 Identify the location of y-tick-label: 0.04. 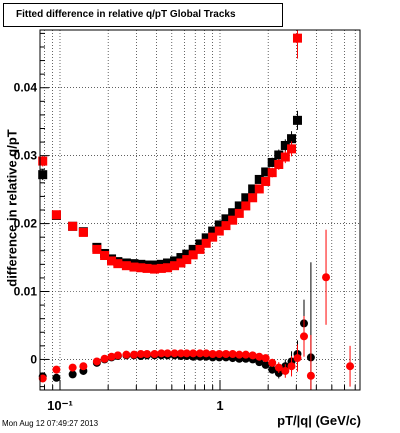
(26, 88).